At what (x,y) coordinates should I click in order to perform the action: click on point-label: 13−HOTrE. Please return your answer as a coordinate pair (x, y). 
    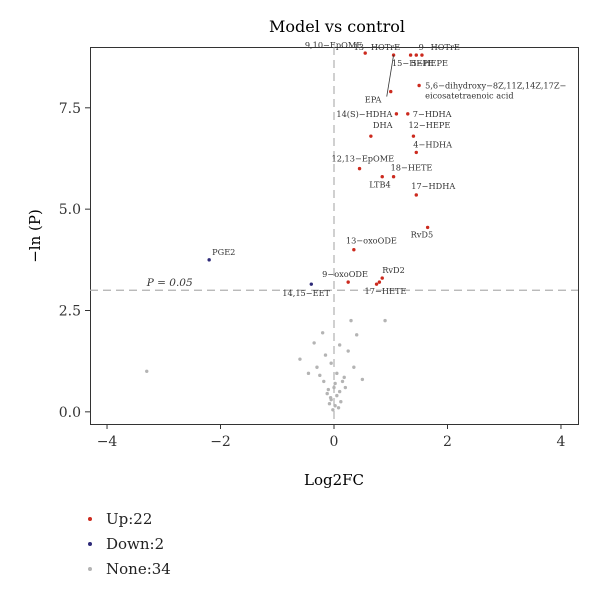
    Looking at the image, I should click on (377, 47).